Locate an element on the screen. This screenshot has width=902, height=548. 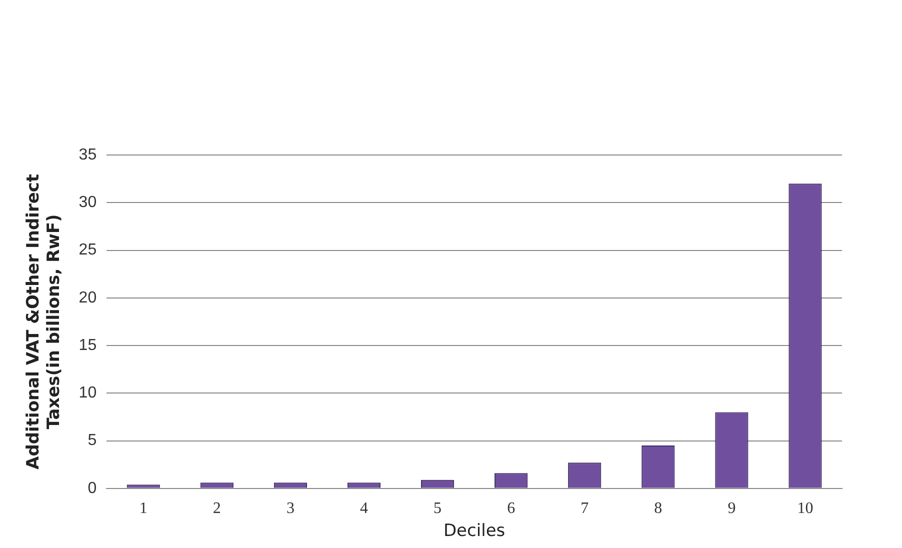
y-tick-label: 25 is located at coordinates (87, 250).